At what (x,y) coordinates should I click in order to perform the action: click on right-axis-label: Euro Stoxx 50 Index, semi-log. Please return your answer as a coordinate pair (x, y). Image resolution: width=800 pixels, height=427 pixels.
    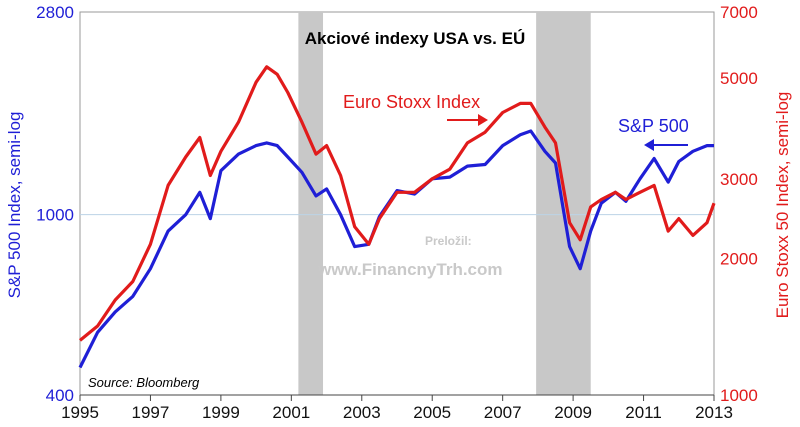
    Looking at the image, I should click on (782, 205).